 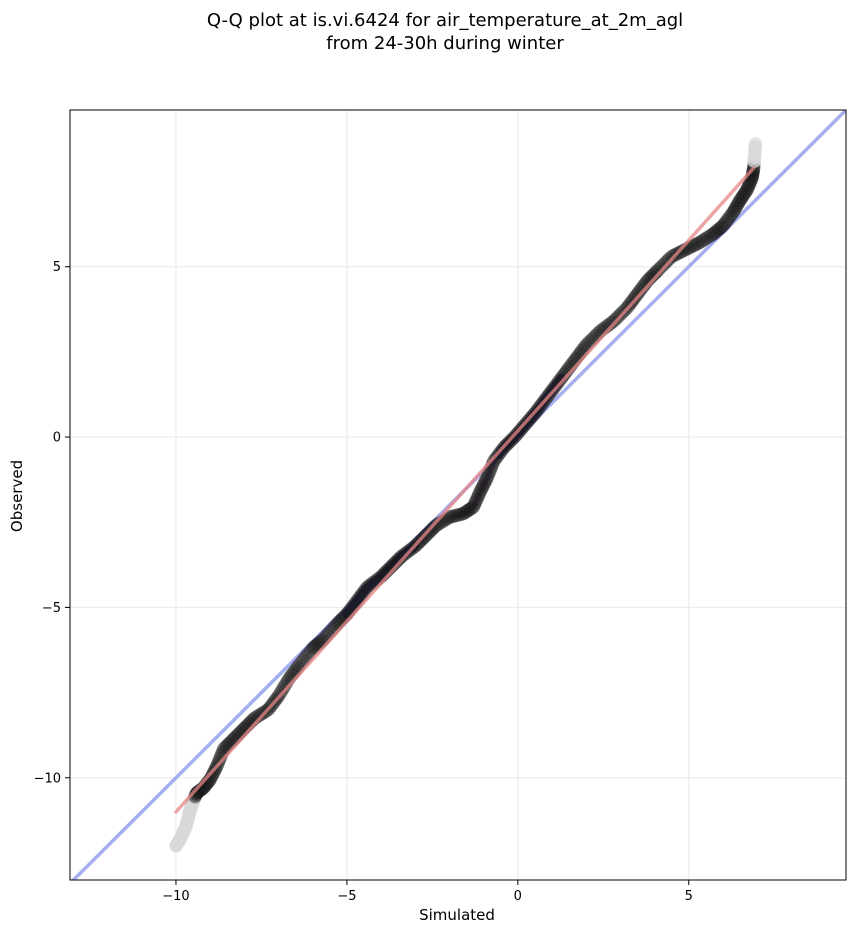 I want to click on x-ticks: −10 −5 0 5, so click(x=427, y=892).